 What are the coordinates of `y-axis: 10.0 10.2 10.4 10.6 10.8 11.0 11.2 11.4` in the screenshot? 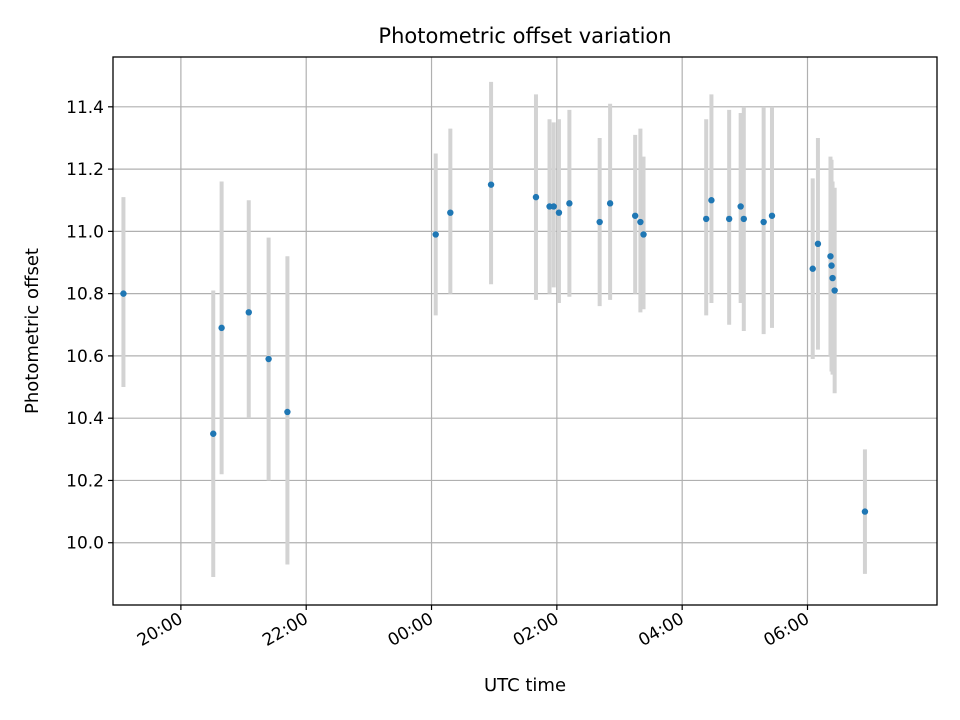 It's located at (89, 326).